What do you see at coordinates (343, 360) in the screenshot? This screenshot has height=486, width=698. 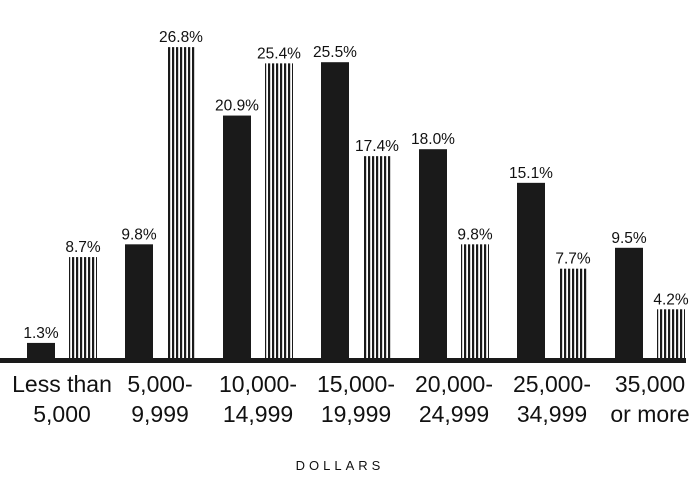 I see `baseline-axis` at bounding box center [343, 360].